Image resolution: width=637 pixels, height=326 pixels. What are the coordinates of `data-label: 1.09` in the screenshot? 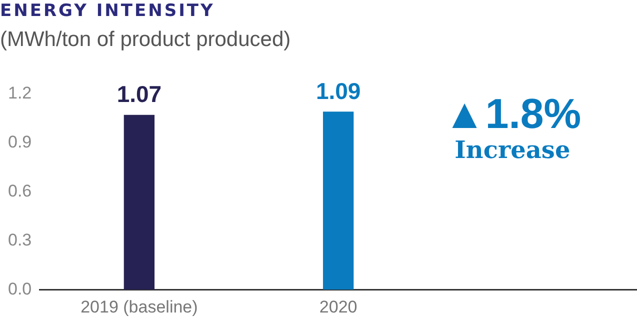 It's located at (338, 91).